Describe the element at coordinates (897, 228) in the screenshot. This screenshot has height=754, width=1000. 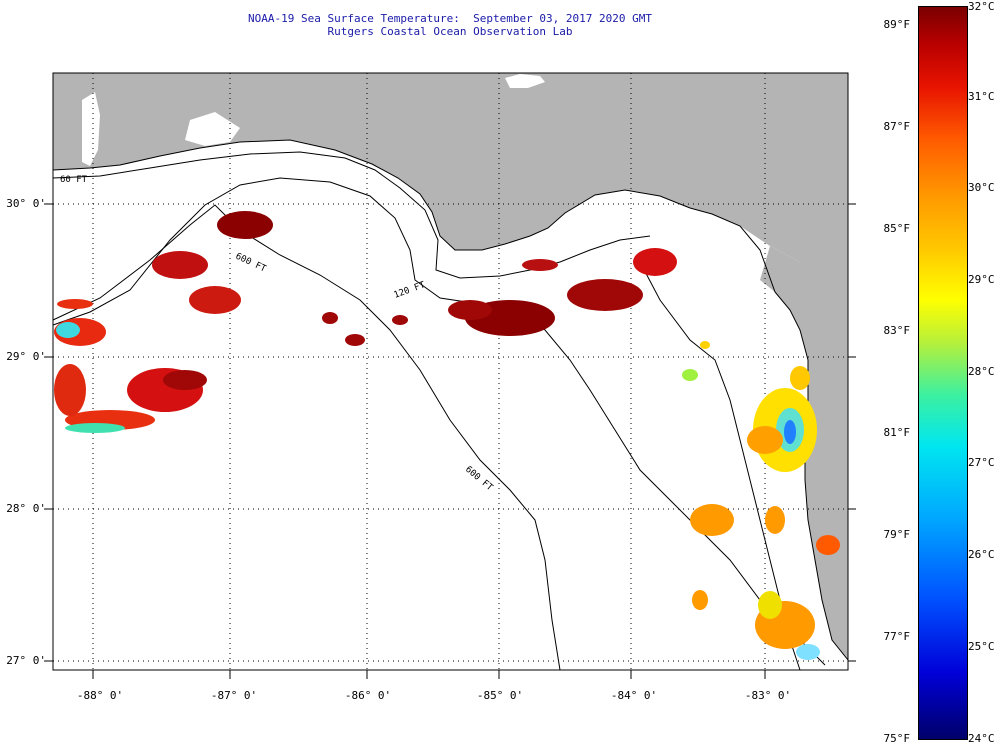
I see `colorbar-f-label: 85°F` at that location.